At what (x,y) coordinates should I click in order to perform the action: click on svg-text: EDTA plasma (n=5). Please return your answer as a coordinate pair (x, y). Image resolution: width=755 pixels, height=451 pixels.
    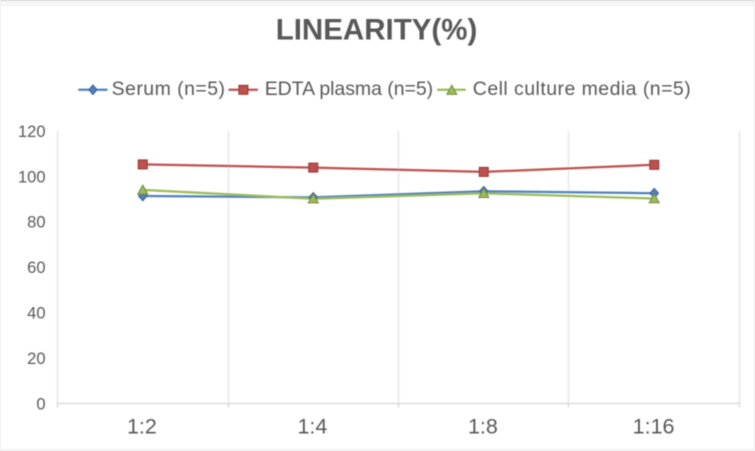
    Looking at the image, I should click on (349, 89).